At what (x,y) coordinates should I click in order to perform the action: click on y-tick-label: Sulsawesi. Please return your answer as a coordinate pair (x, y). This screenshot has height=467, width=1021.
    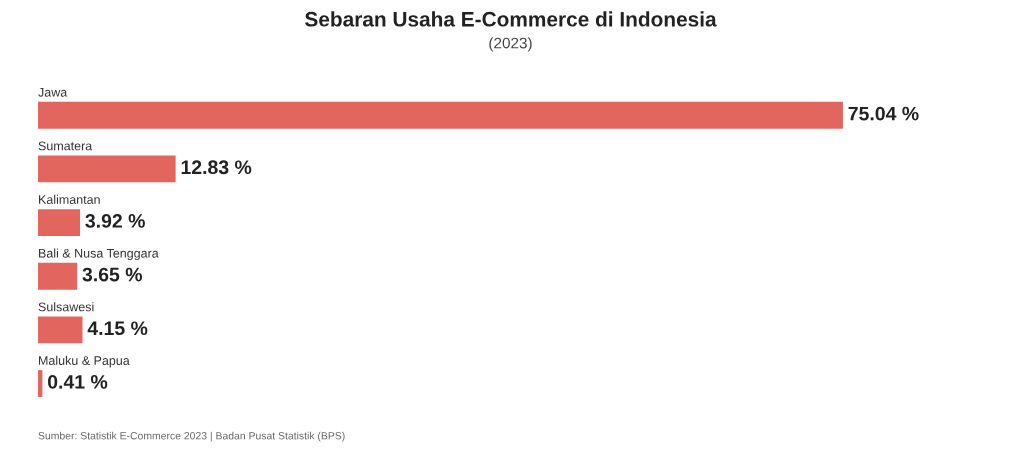
    Looking at the image, I should click on (66, 307).